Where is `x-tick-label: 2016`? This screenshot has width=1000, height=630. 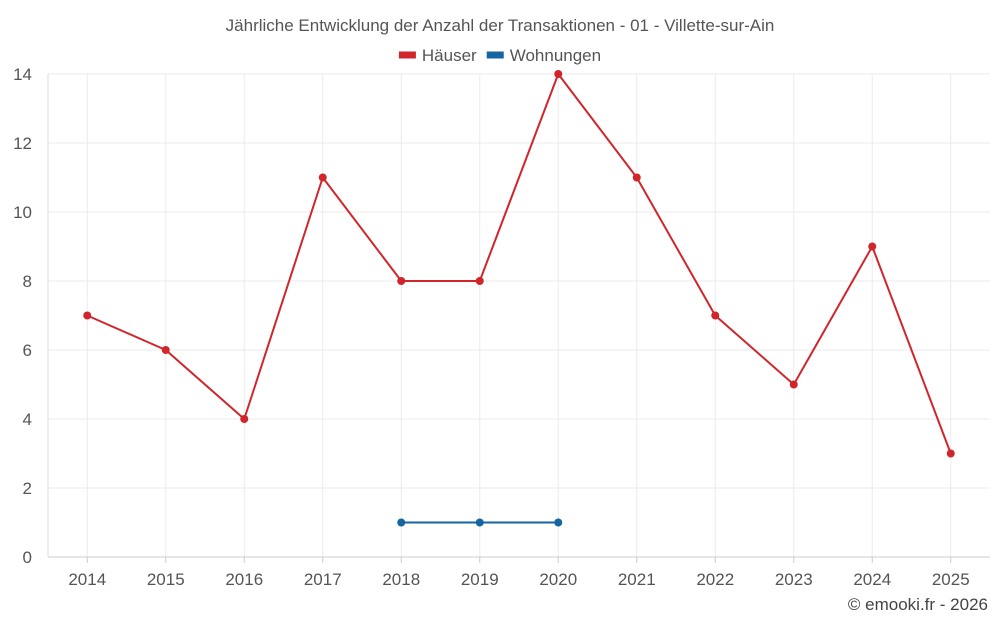 x-tick-label: 2016 is located at coordinates (244, 579).